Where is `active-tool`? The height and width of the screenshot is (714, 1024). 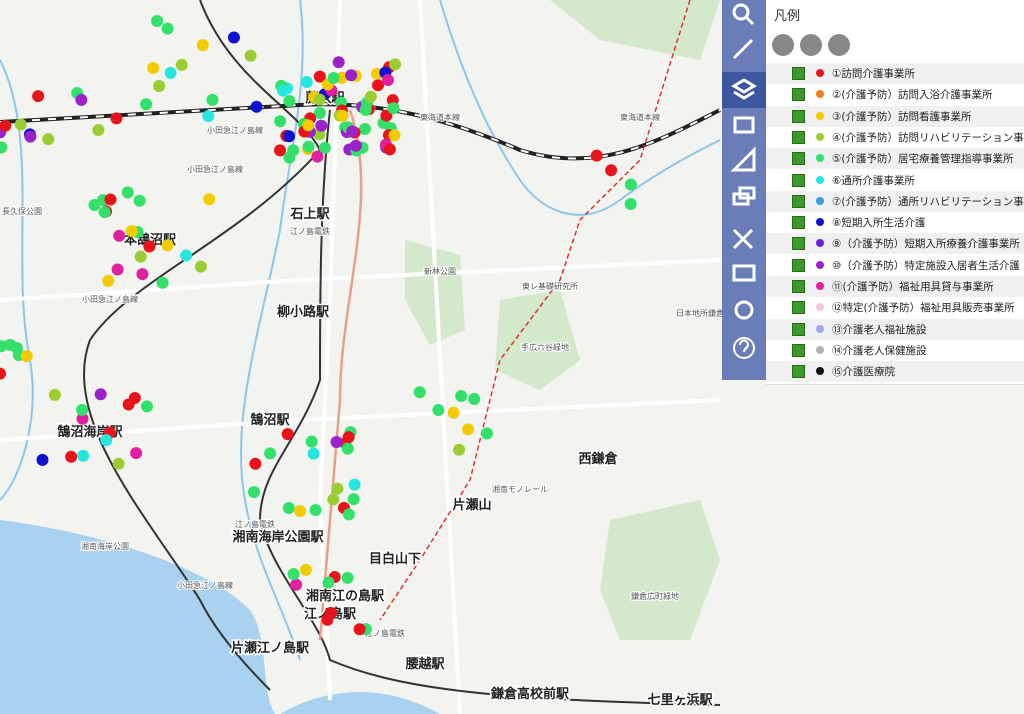 active-tool is located at coordinates (744, 90).